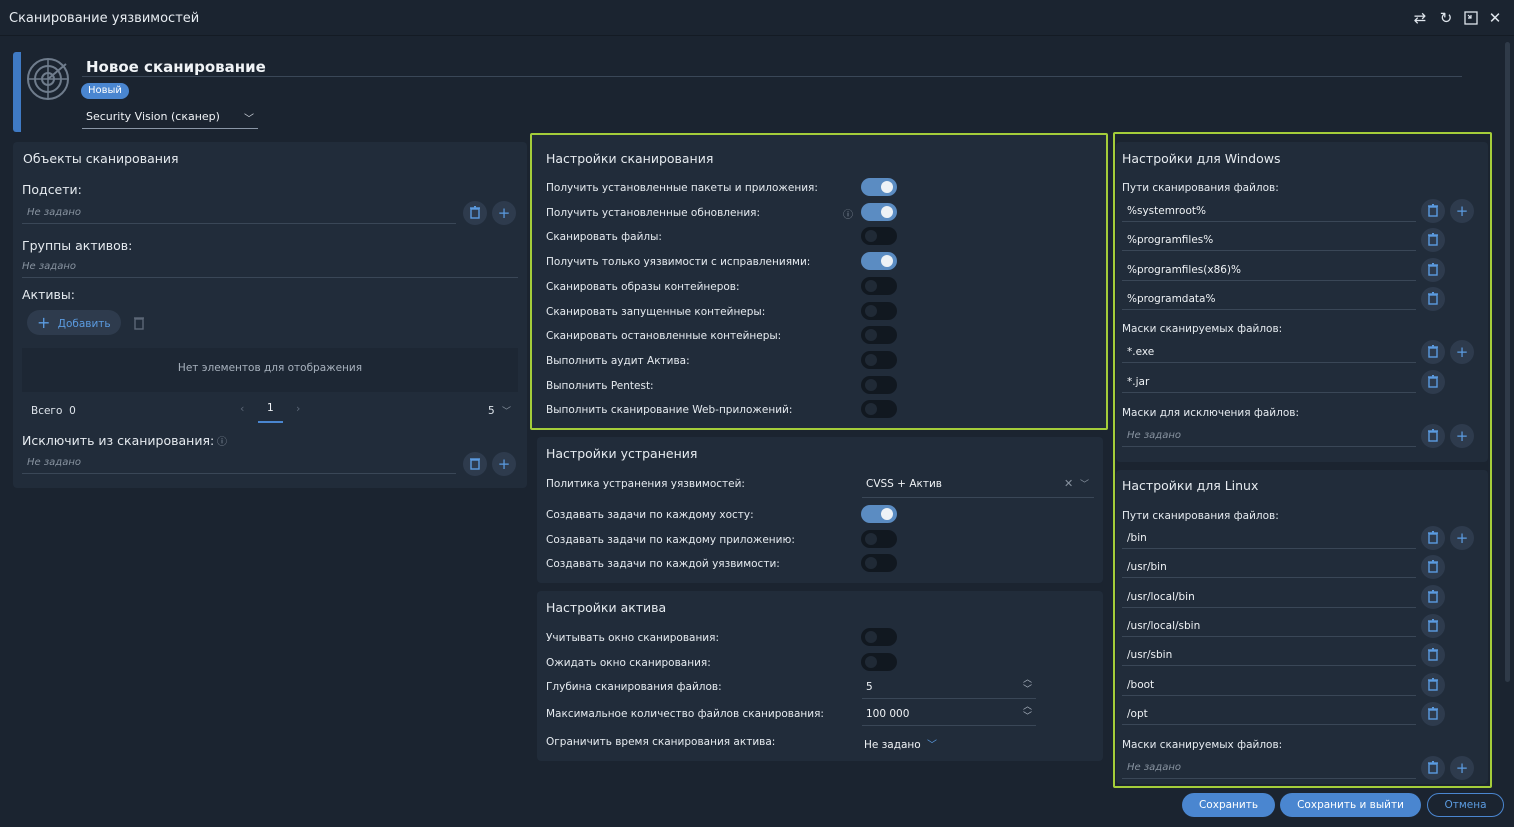 The width and height of the screenshot is (1514, 827). What do you see at coordinates (1147, 567) in the screenshot?
I see `path-value: /usr/bin` at bounding box center [1147, 567].